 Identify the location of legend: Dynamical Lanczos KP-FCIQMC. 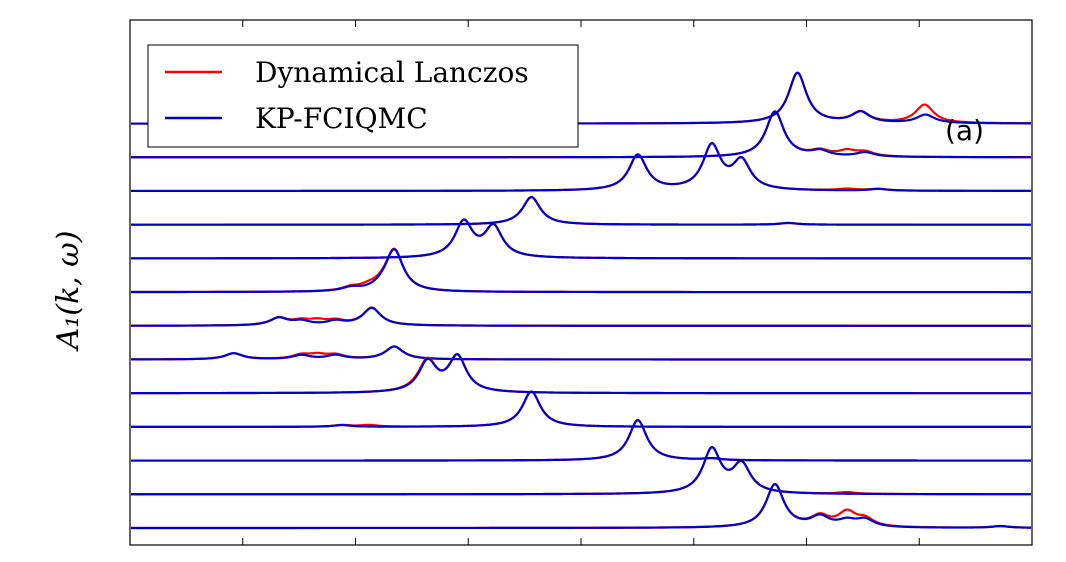
(363, 96).